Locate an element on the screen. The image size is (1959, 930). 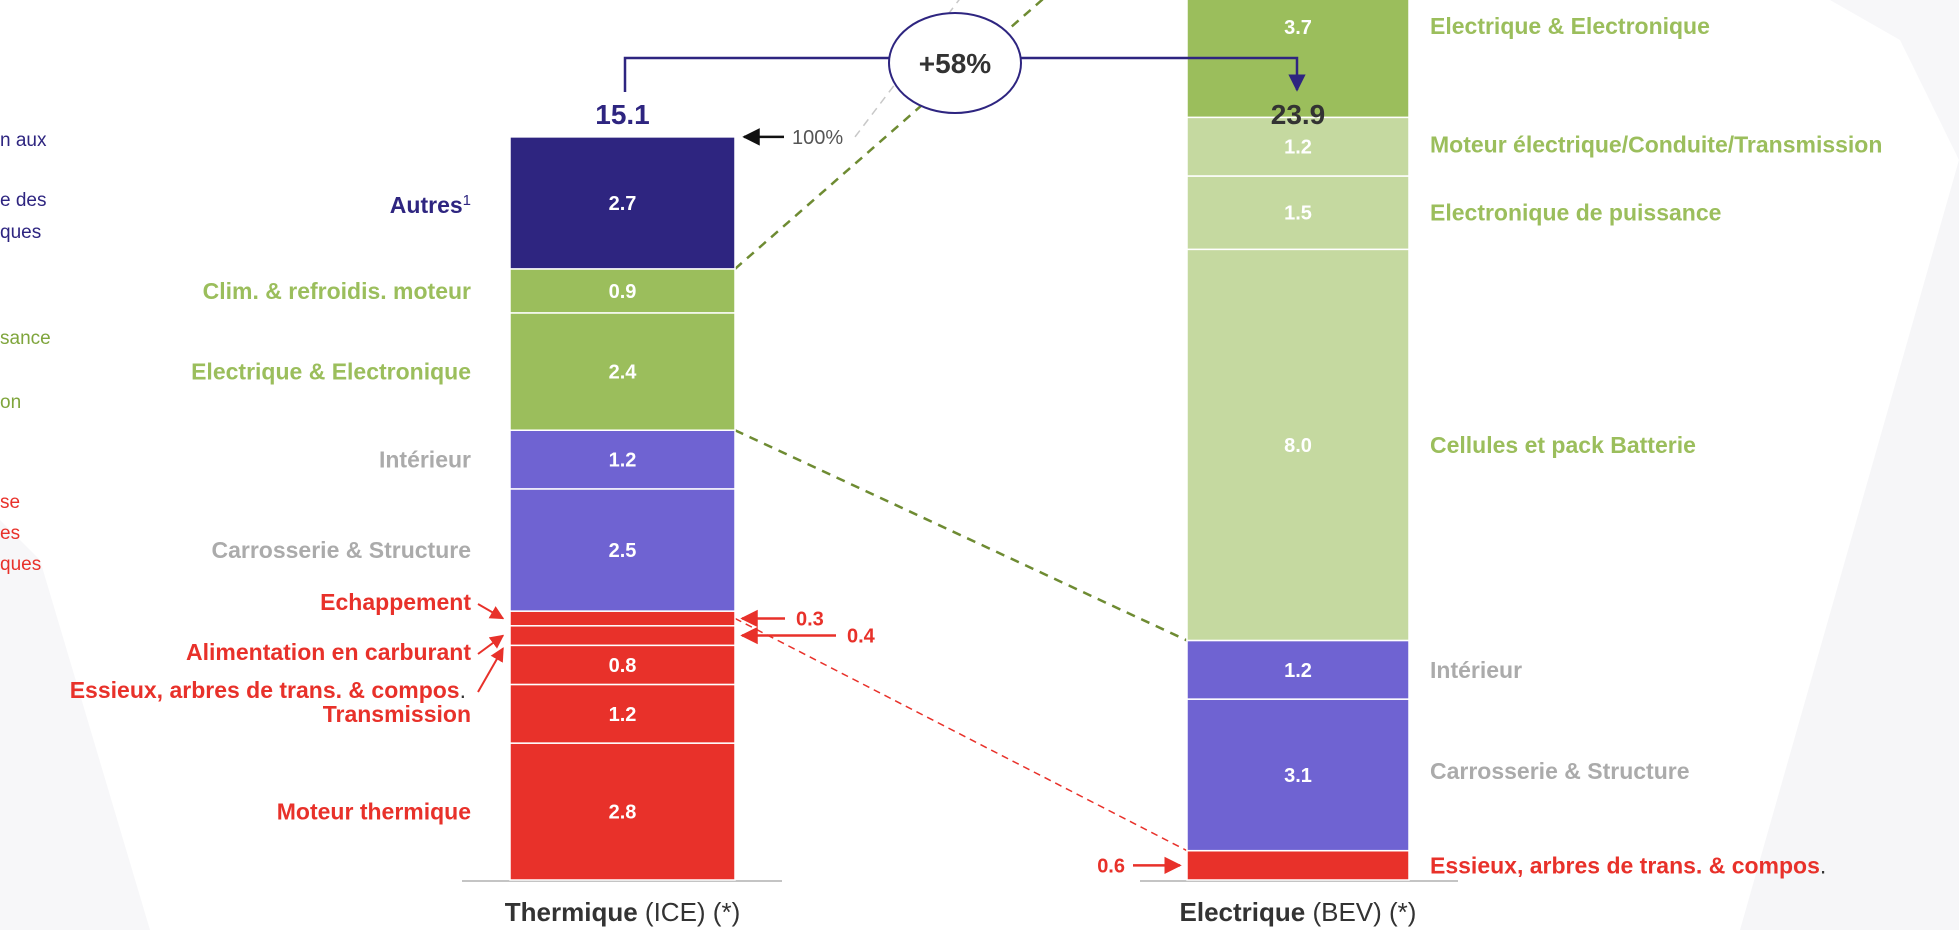
total-label: 15.1 is located at coordinates (622, 114).